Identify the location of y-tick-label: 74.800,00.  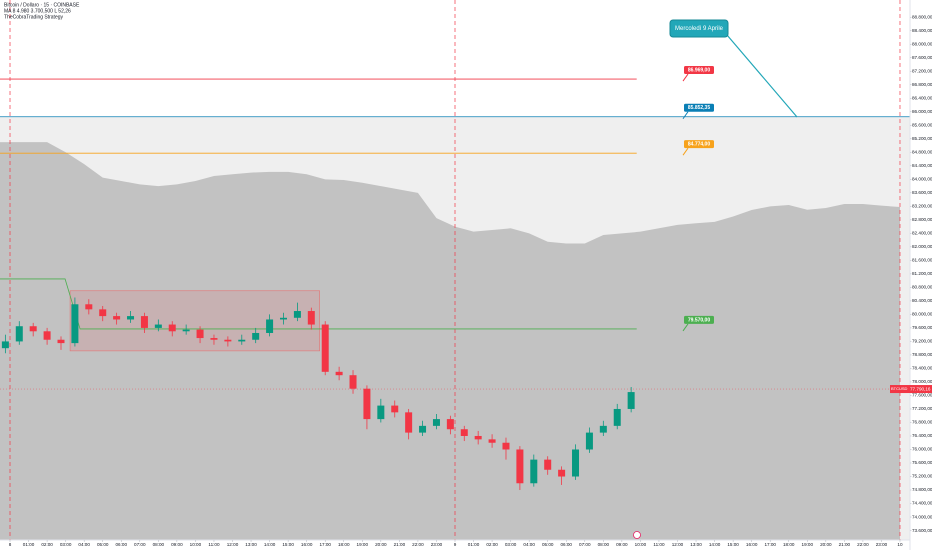
(922, 489).